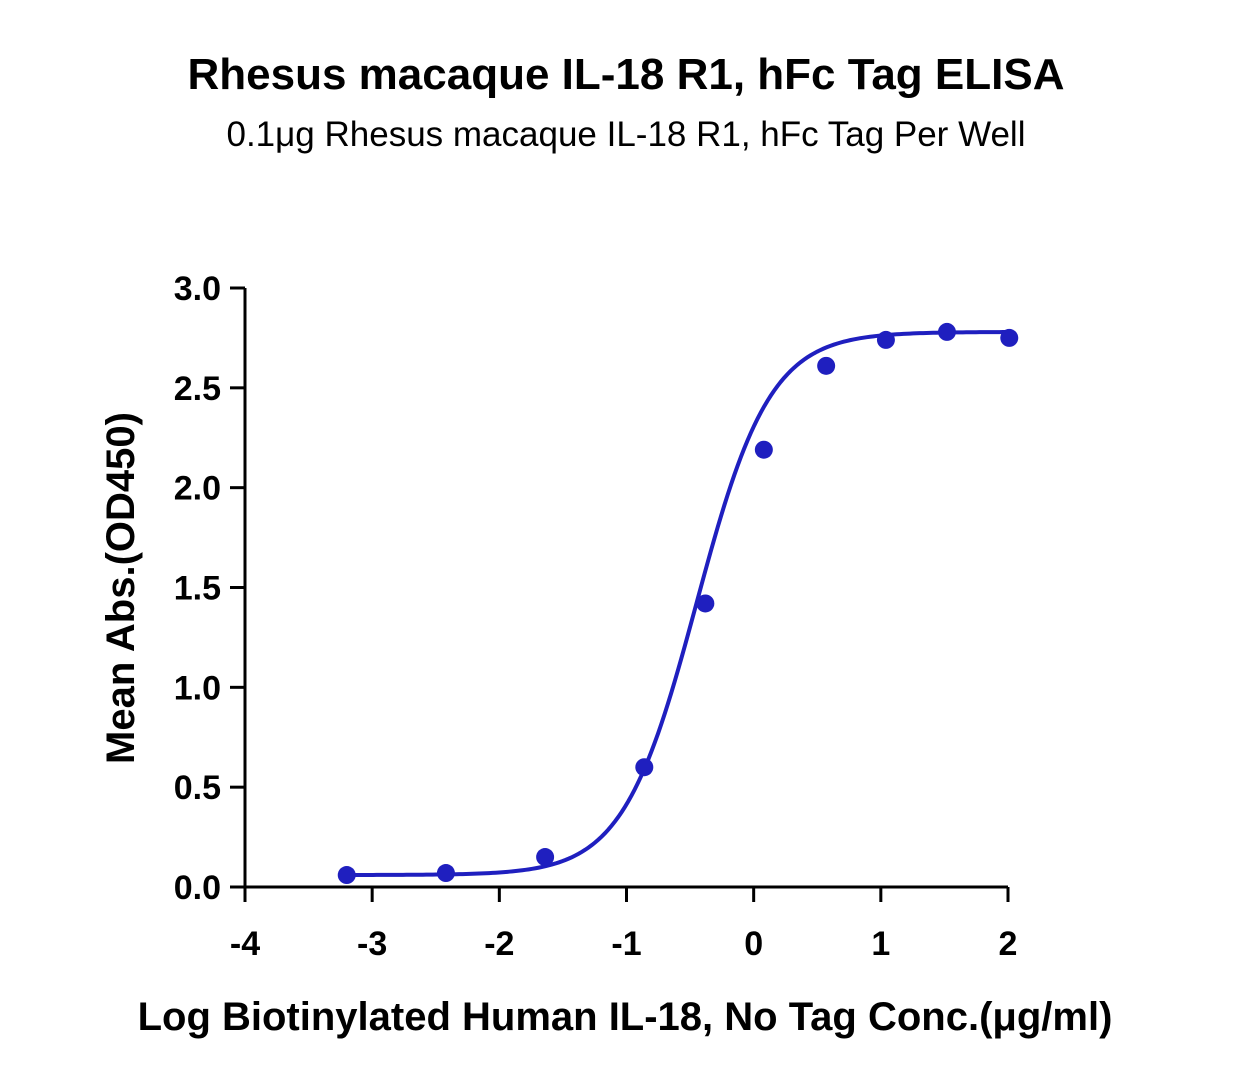  What do you see at coordinates (121, 588) in the screenshot?
I see `y-axis-label: Mean Abs.(OD450)` at bounding box center [121, 588].